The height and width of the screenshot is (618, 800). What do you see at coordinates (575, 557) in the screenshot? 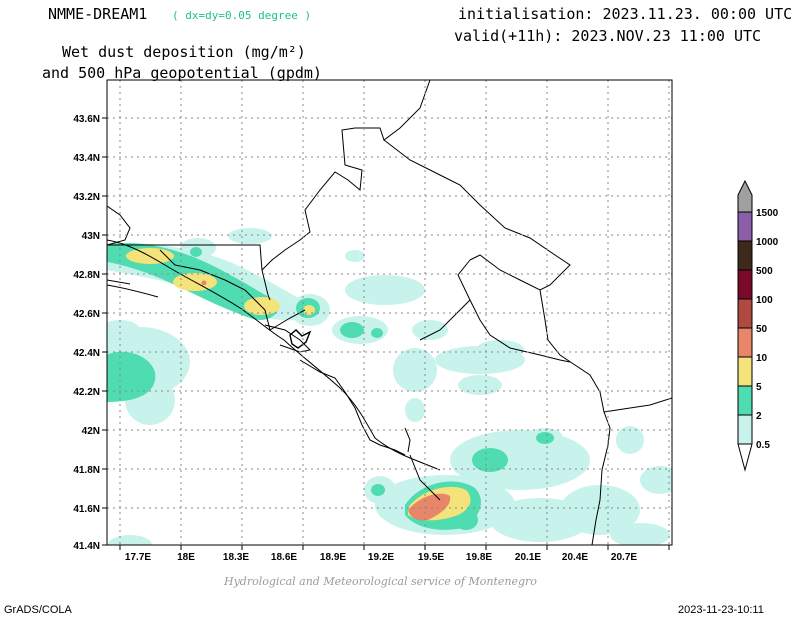
I see `lon-label: 20.4E` at bounding box center [575, 557].